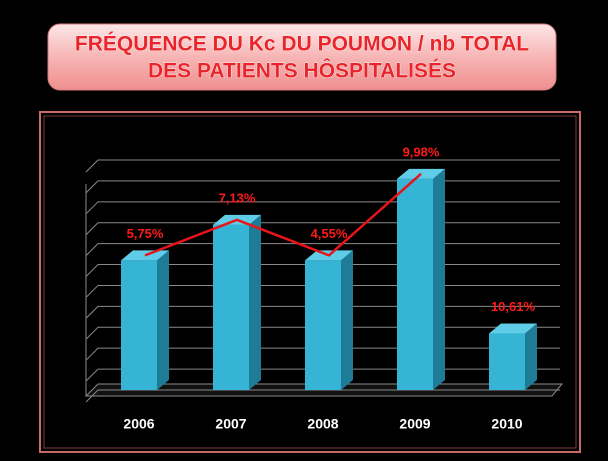 Image resolution: width=608 pixels, height=461 pixels. I want to click on chart-title: FRÉQUENCE DU Kc DU POUMON / nb TOTAL, so click(302, 44).